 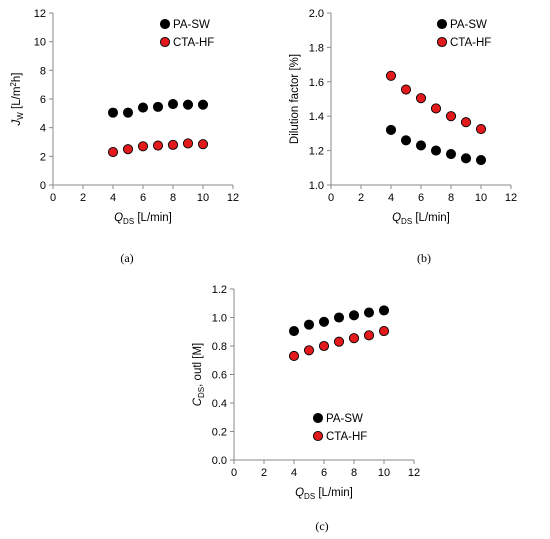 What do you see at coordinates (198, 401) in the screenshot?
I see `y-axis-title-main: C` at bounding box center [198, 401].